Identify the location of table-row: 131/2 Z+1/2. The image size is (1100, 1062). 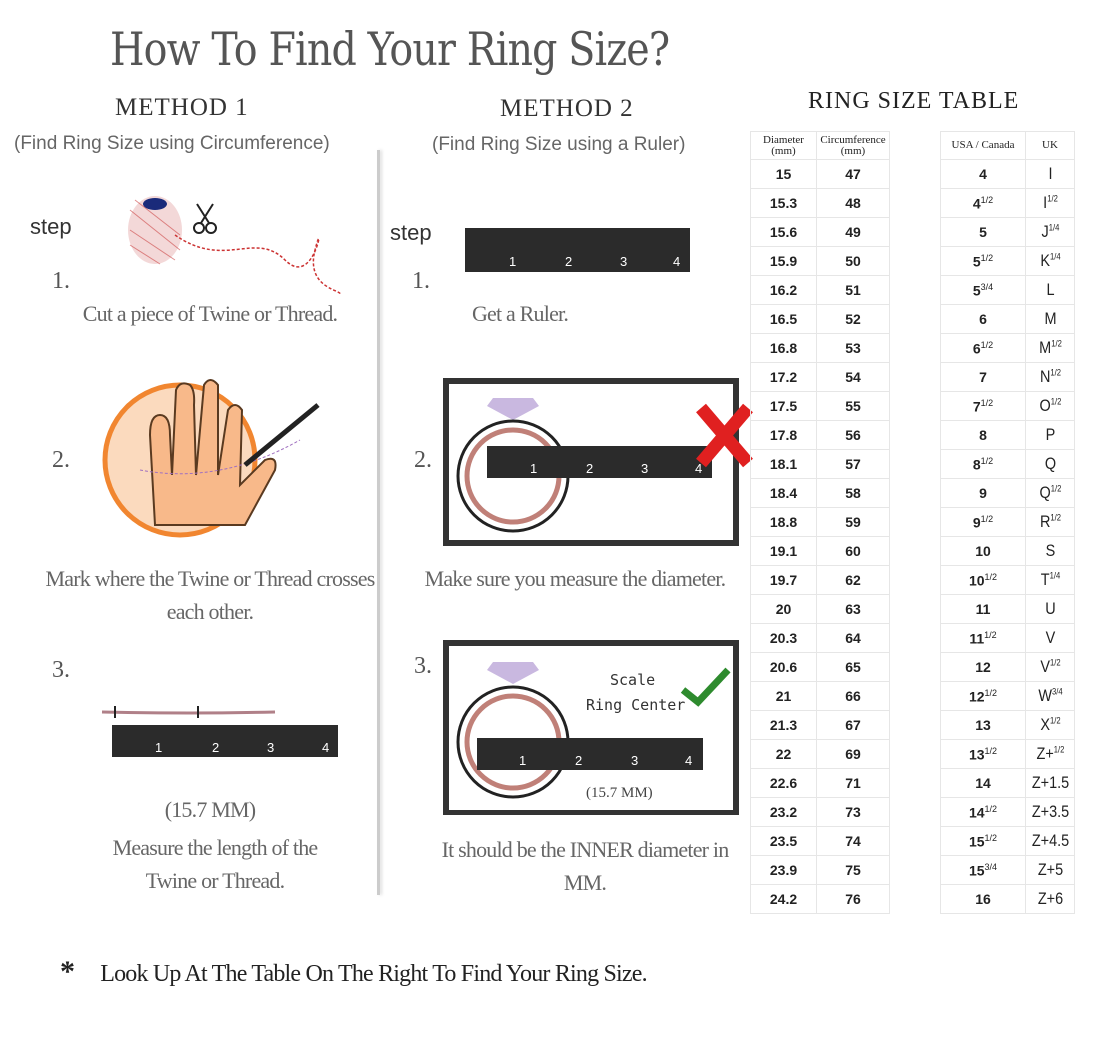
(1007, 754).